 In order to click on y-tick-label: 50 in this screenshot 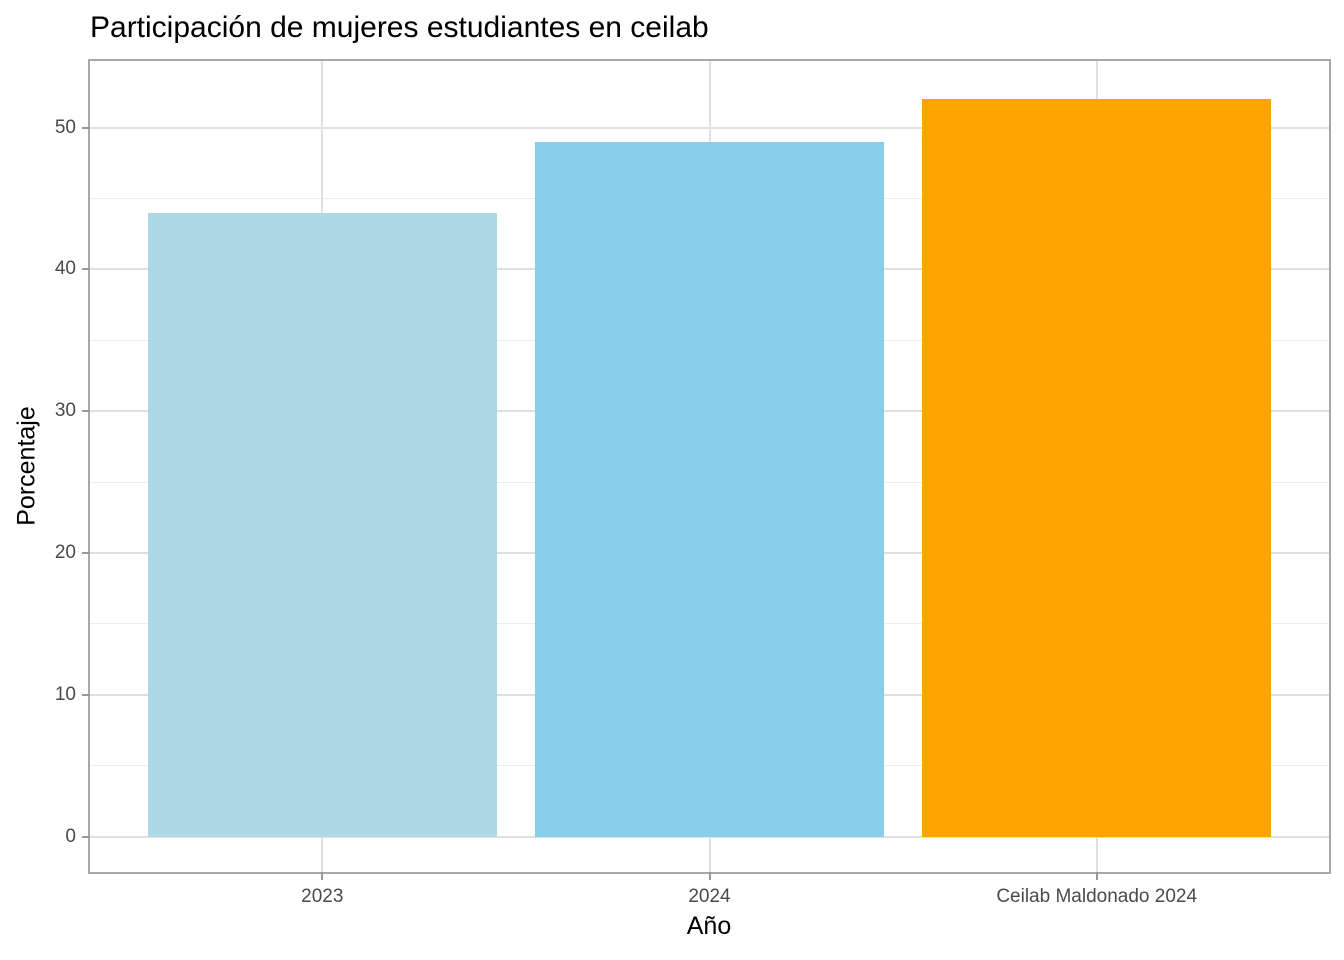, I will do `click(65, 127)`.